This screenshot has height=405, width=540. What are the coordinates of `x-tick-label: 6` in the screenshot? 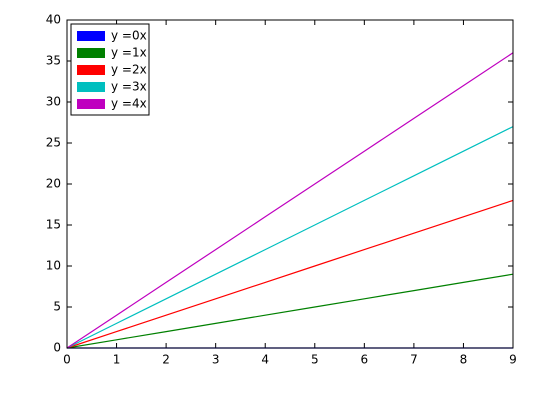 It's located at (365, 360).